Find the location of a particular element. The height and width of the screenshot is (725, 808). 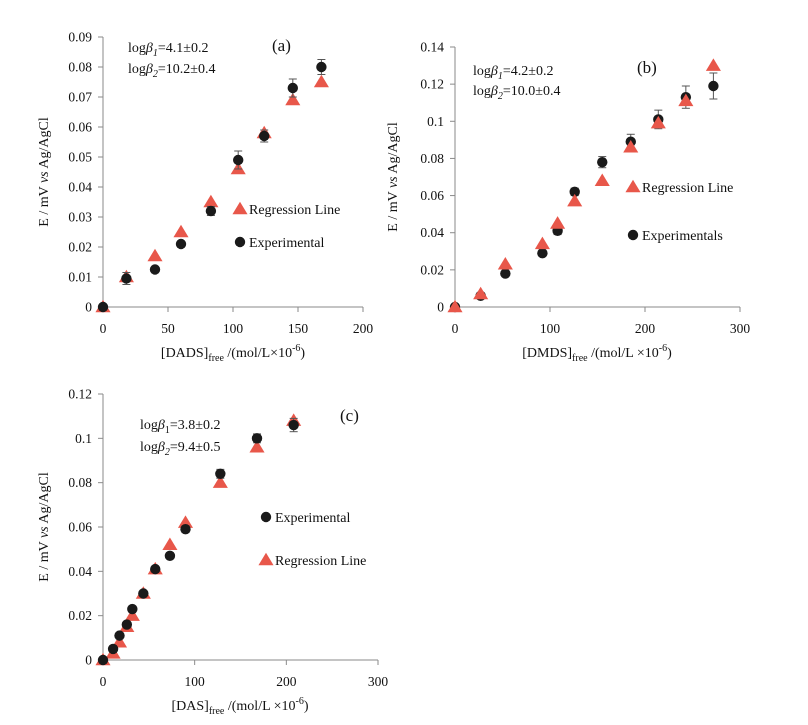

annotation-line-1: logβ1=4.1±0.2 is located at coordinates (168, 50).